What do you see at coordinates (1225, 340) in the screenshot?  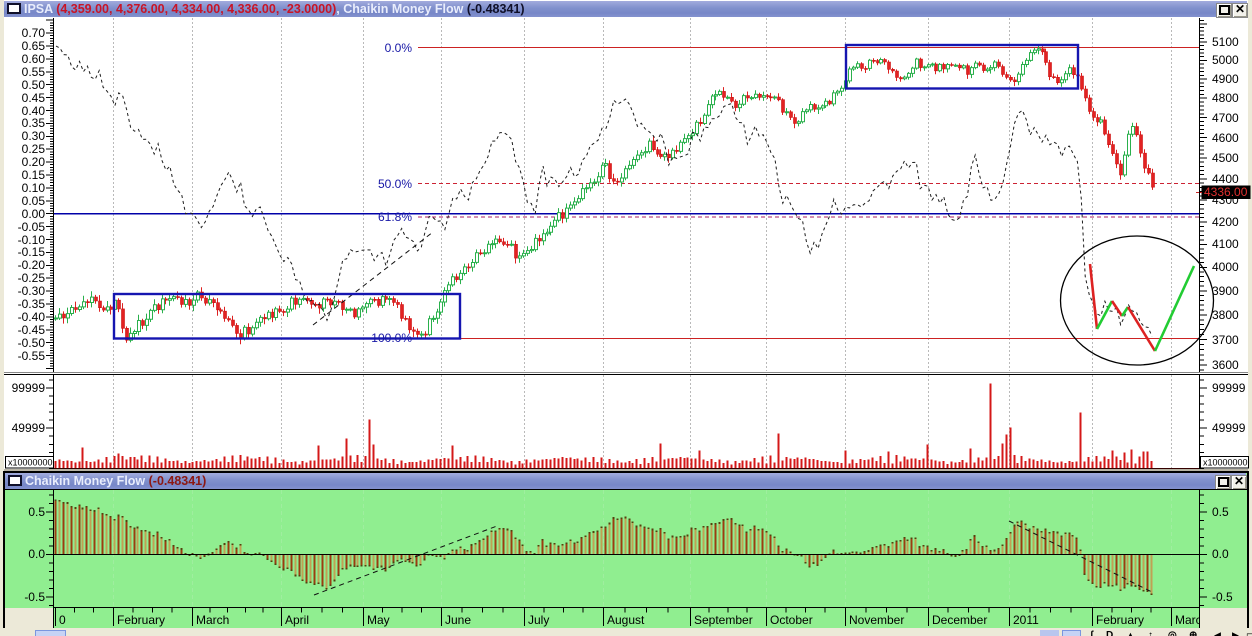 I see `svg-text: 3700` at bounding box center [1225, 340].